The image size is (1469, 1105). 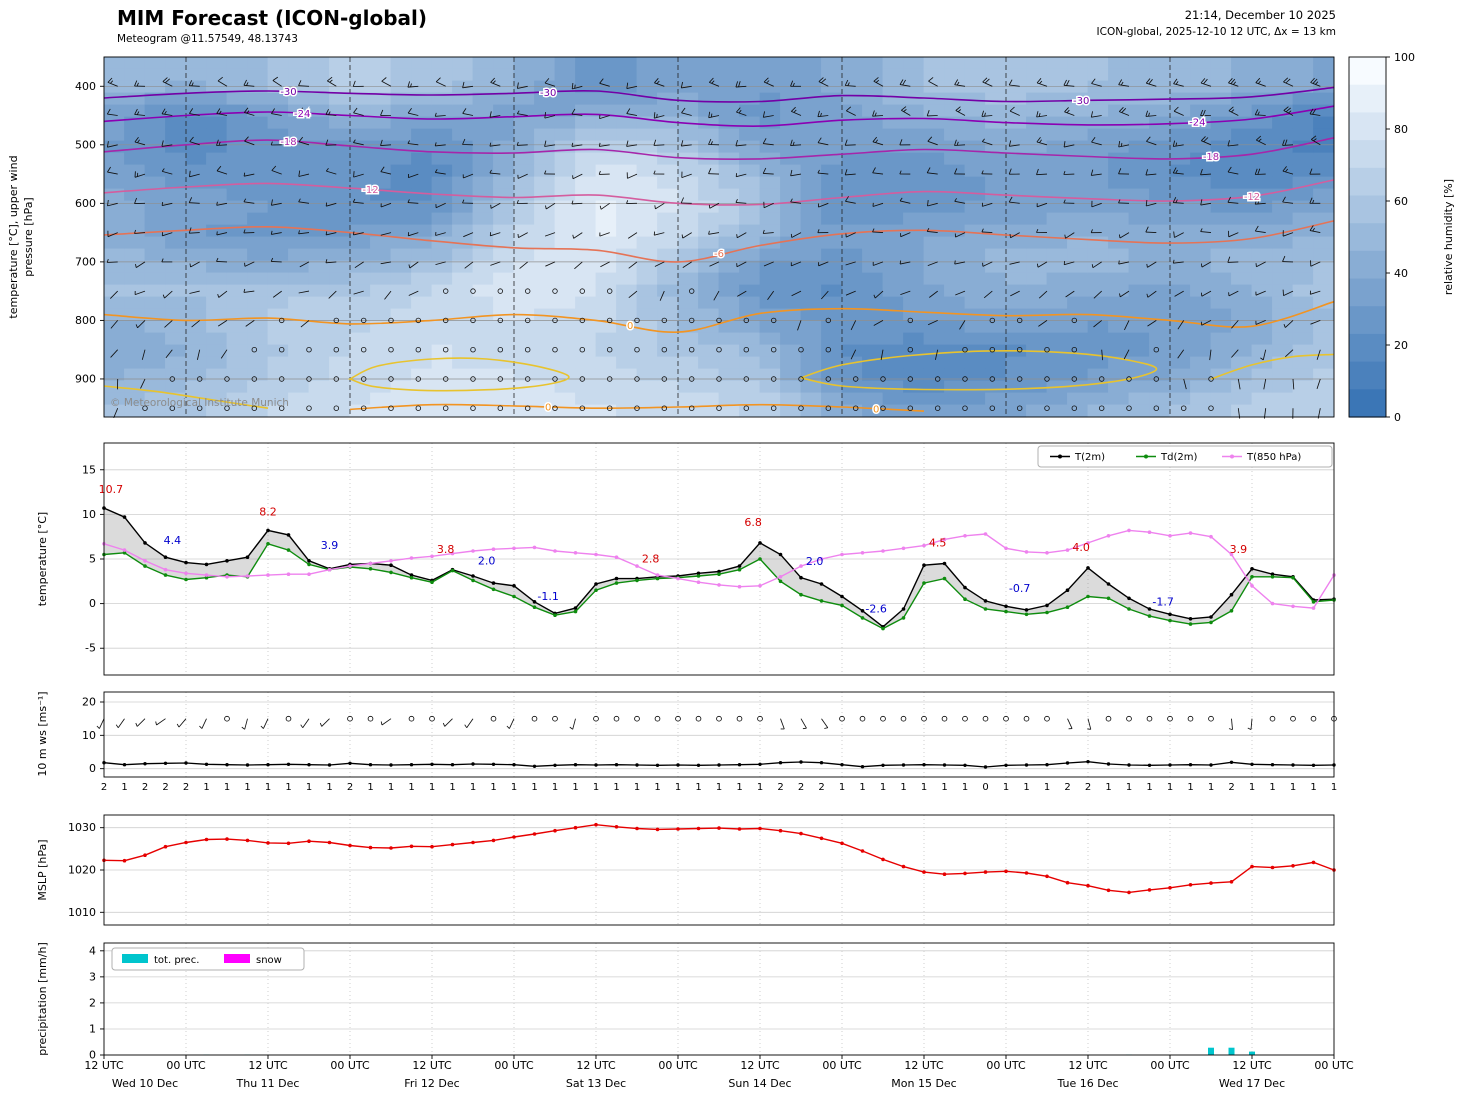 What do you see at coordinates (82, 827) in the screenshot?
I see `svg-text: 1030` at bounding box center [82, 827].